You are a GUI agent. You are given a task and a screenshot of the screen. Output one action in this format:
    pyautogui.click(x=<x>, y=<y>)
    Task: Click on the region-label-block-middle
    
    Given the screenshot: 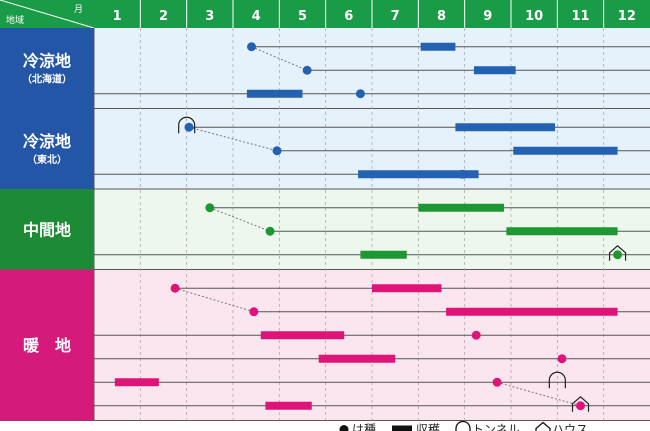 What is the action you would take?
    pyautogui.click(x=47, y=229)
    